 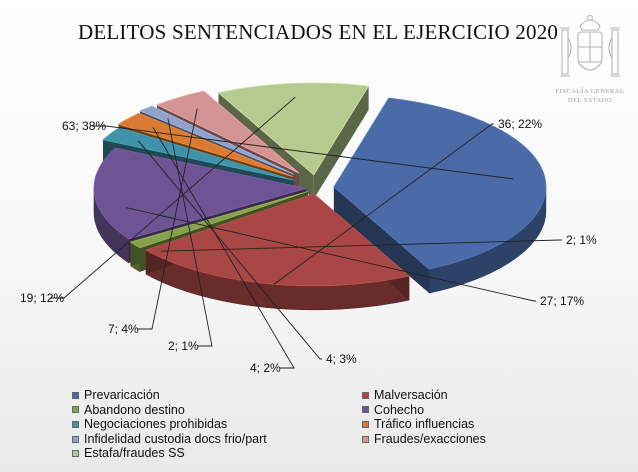 I want to click on data-label: 7; 4%, so click(x=123, y=329).